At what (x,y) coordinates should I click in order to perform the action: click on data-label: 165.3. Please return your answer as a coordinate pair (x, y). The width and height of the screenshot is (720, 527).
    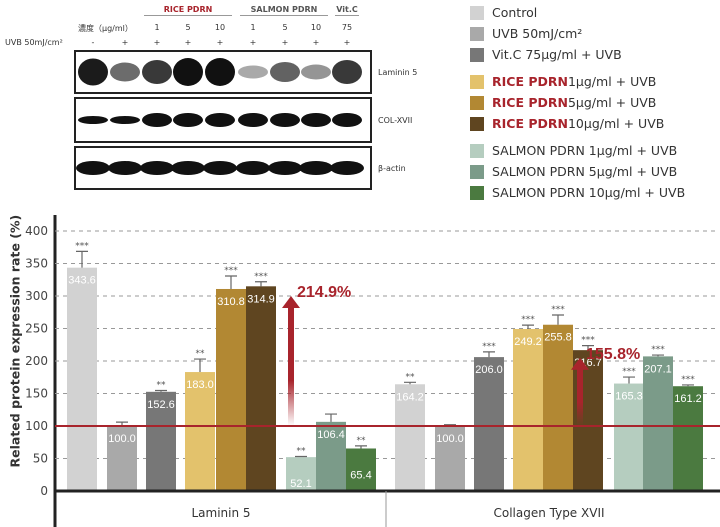
    Looking at the image, I should click on (629, 397).